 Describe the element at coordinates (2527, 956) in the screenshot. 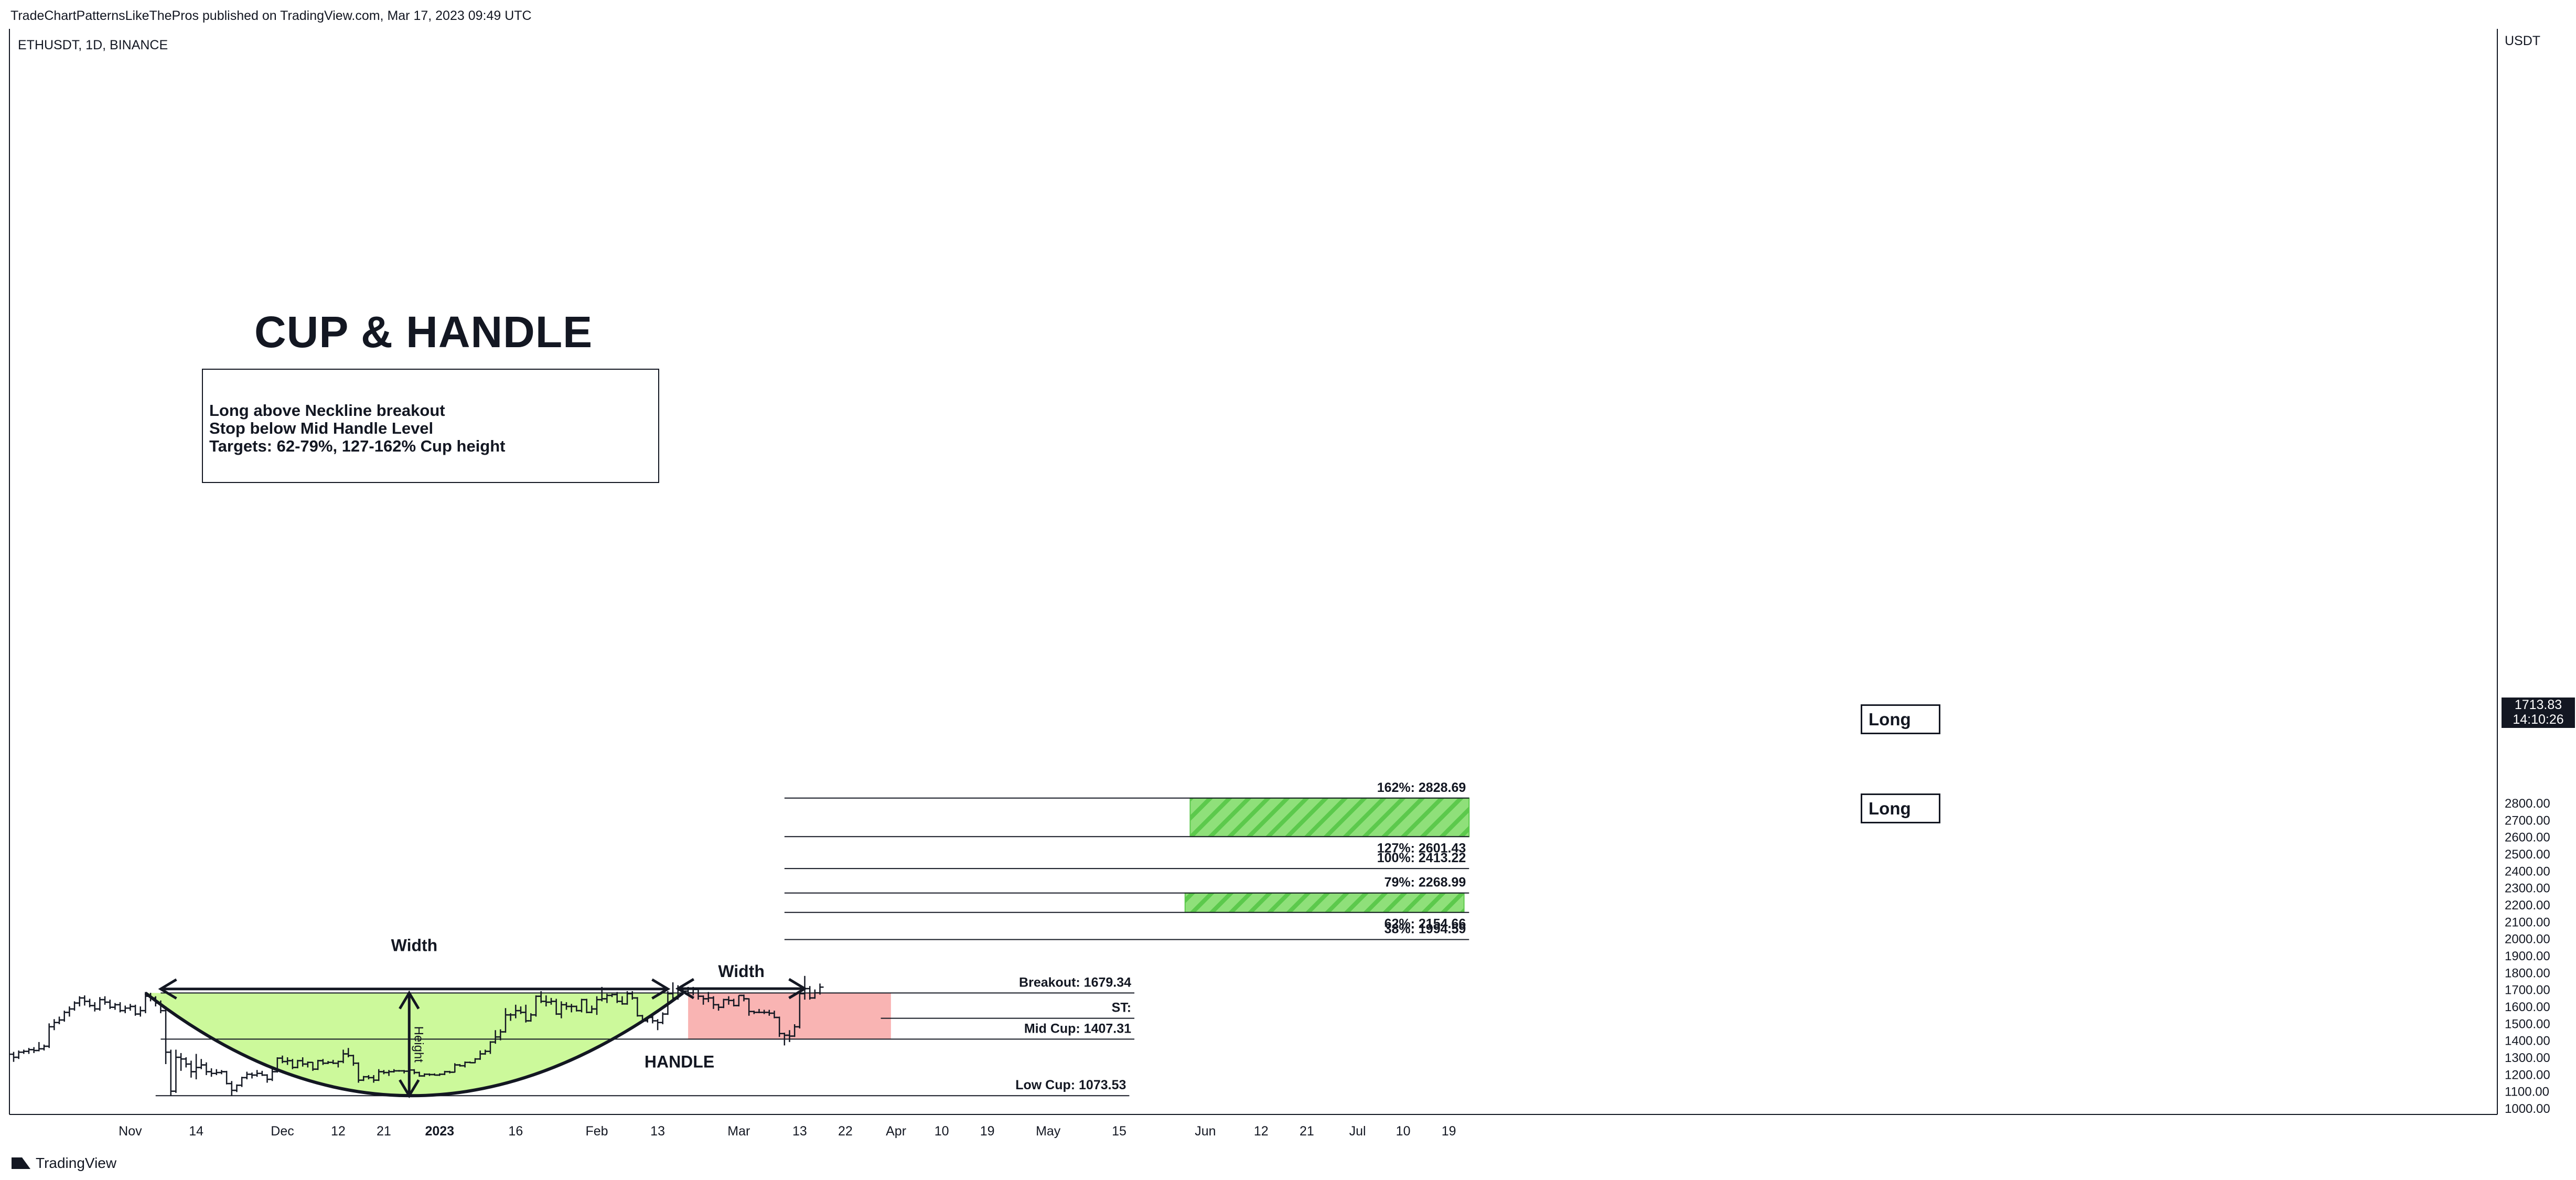

I see `y-tick-10: 1900.00` at that location.